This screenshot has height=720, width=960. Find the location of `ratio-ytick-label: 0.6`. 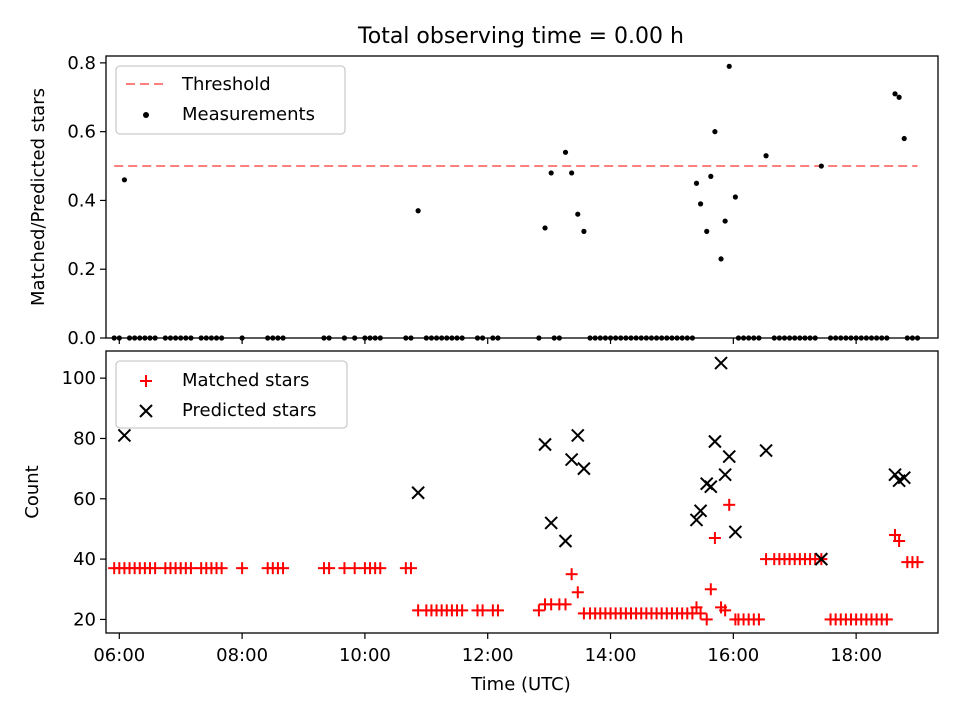

ratio-ytick-label: 0.6 is located at coordinates (81, 132).